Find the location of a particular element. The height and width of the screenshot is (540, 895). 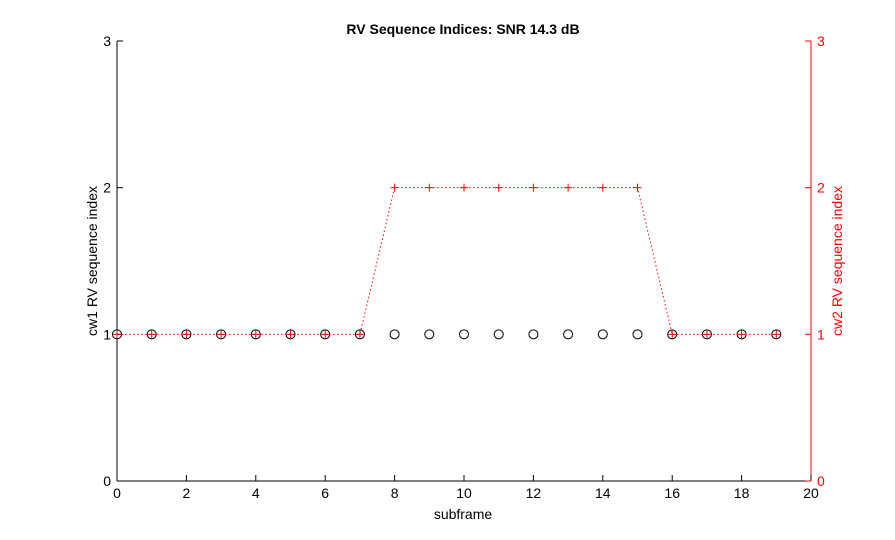

x-tick-label: 6 is located at coordinates (325, 493).